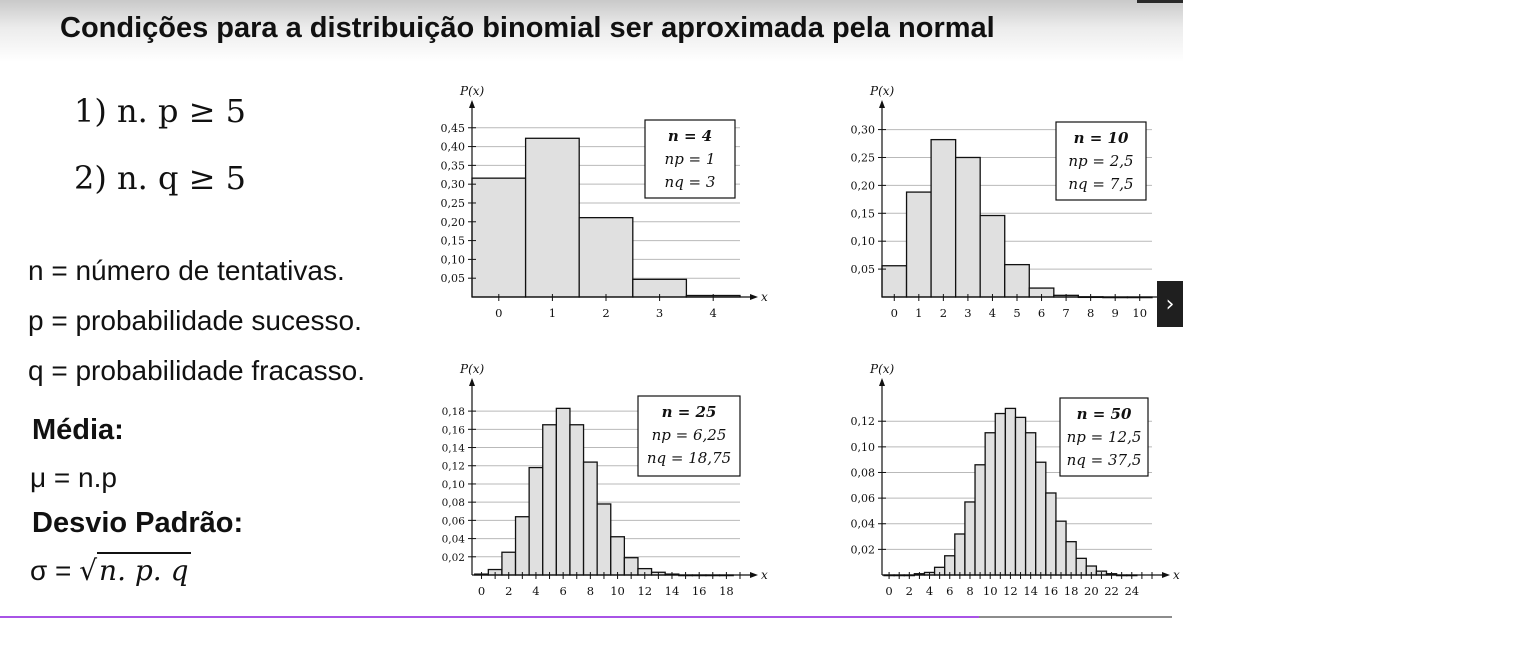  Describe the element at coordinates (644, 591) in the screenshot. I see `x-tick-label: 12` at that location.